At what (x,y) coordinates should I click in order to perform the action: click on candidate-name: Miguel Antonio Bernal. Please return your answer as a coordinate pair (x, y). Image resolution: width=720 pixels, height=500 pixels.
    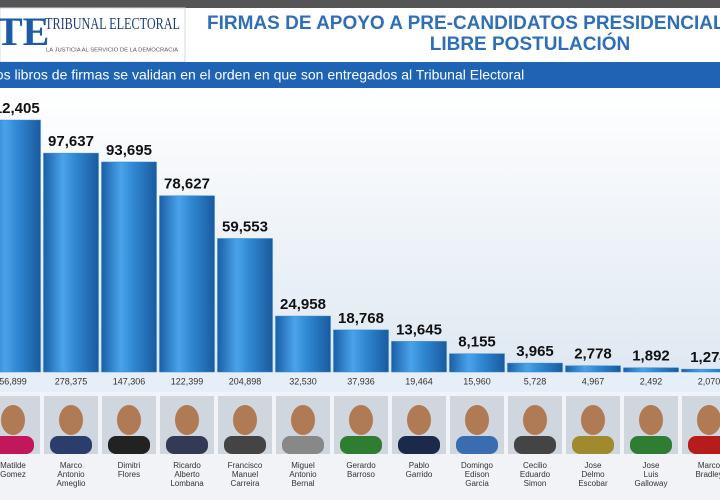
    Looking at the image, I should click on (303, 474).